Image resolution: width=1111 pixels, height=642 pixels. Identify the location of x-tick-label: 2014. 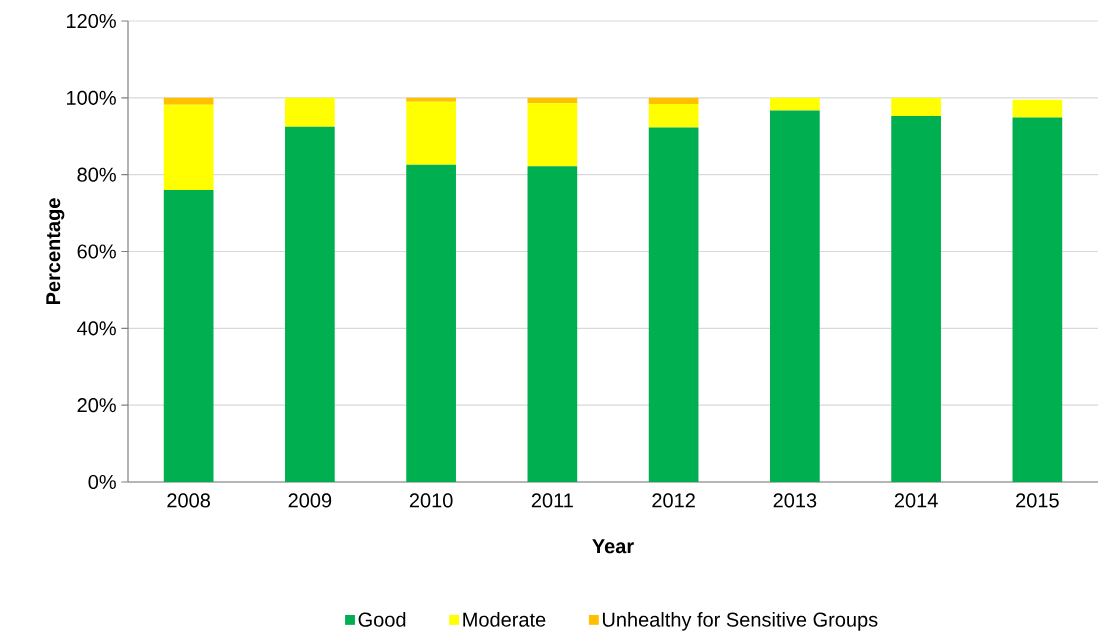
(916, 500).